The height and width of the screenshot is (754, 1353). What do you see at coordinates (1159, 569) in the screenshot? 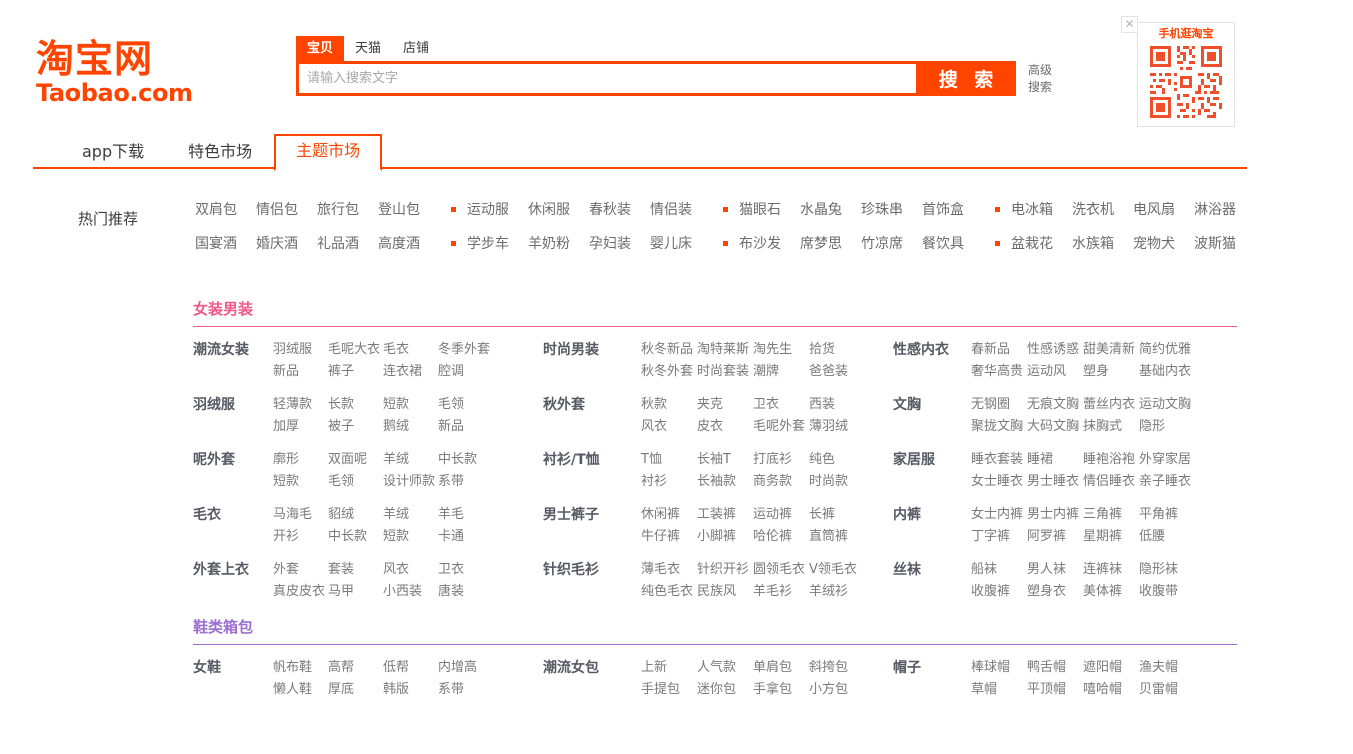
I see `category-link: 隐形袜` at bounding box center [1159, 569].